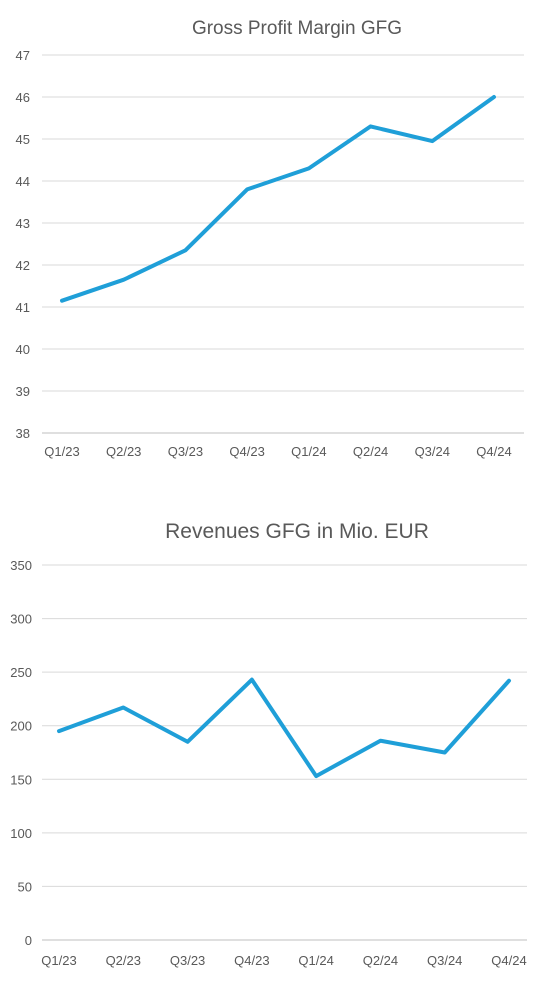 Image resolution: width=554 pixels, height=989 pixels. Describe the element at coordinates (23, 181) in the screenshot. I see `y-tick-label: 44` at that location.